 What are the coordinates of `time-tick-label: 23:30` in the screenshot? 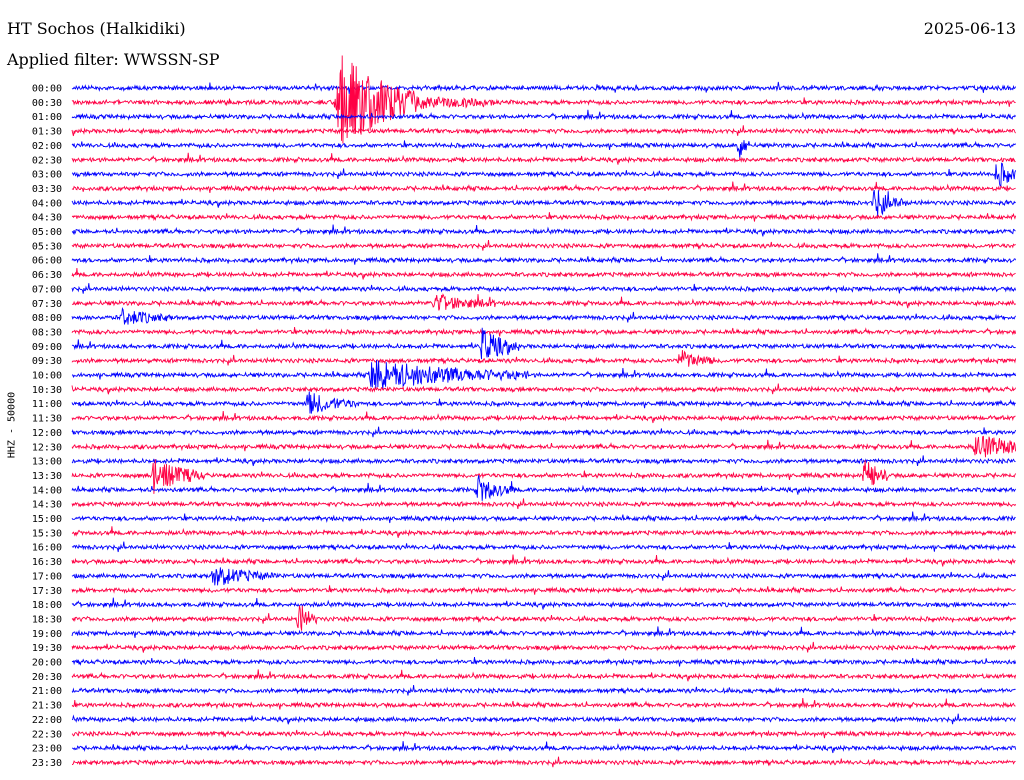 It's located at (47, 763).